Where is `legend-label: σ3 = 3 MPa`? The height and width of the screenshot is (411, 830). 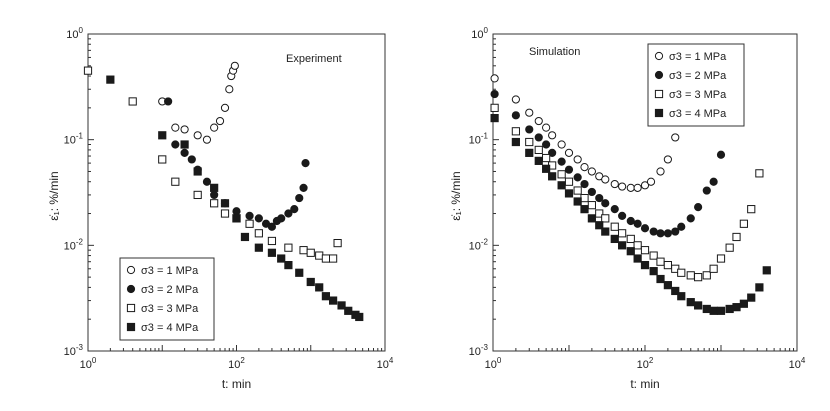 legend-label: σ3 = 3 MPa is located at coordinates (698, 95).